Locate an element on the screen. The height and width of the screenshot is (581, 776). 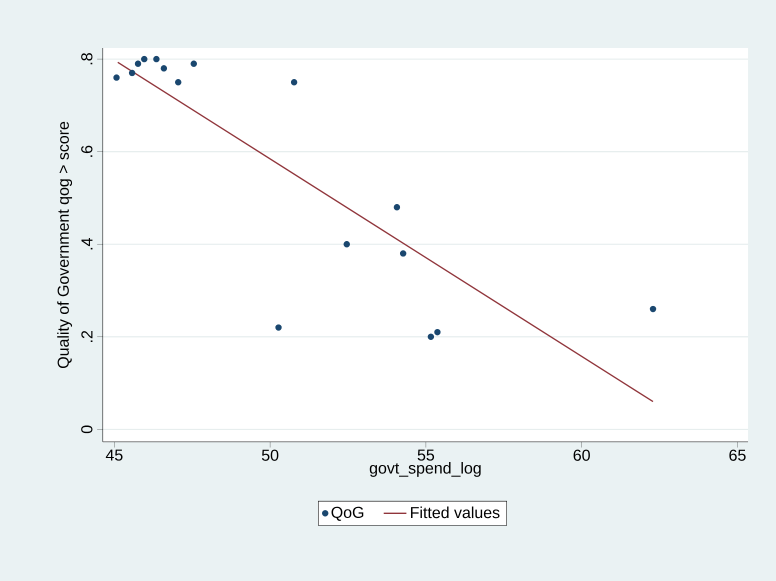
y-tick-label: .4 is located at coordinates (86, 244).